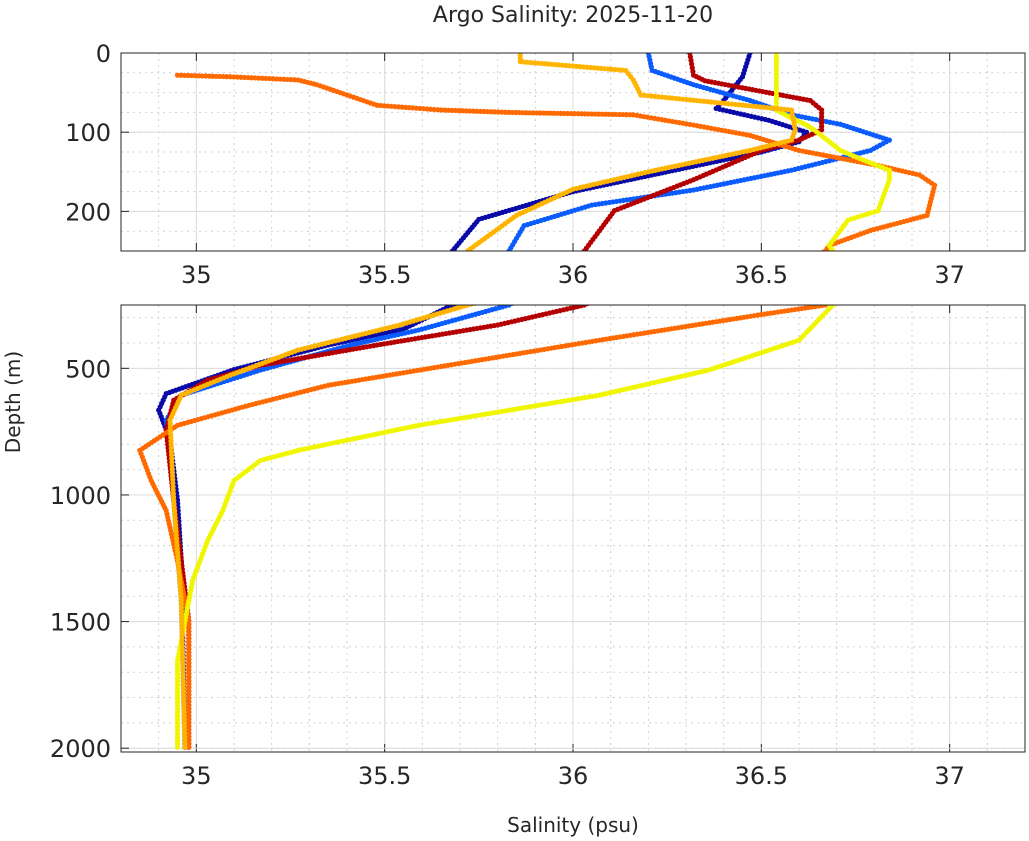  What do you see at coordinates (88, 369) in the screenshot?
I see `y-tick-label: 500` at bounding box center [88, 369].